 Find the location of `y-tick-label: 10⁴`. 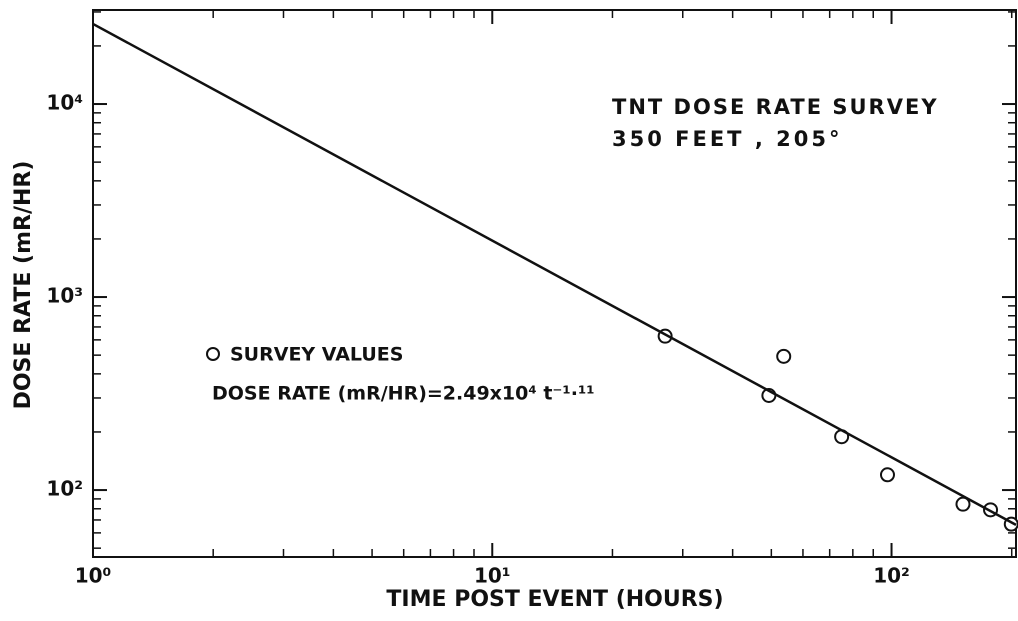

y-tick-label: 10⁴ is located at coordinates (64, 103).